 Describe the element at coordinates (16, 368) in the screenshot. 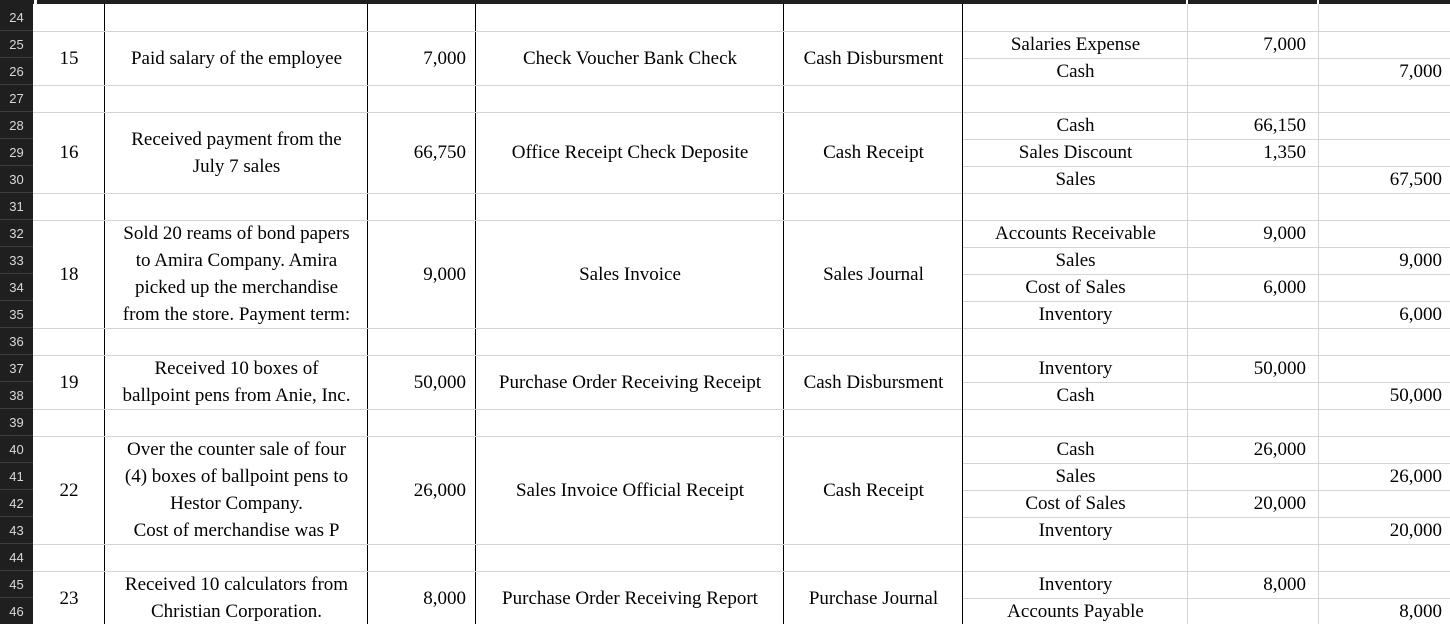

I see `row-header: 37` at that location.